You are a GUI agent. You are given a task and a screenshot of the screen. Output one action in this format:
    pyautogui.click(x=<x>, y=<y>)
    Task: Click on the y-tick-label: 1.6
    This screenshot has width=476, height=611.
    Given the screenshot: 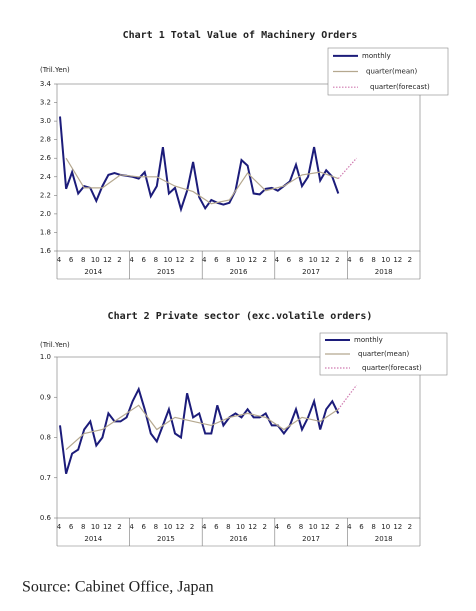 What is the action you would take?
    pyautogui.click(x=46, y=251)
    